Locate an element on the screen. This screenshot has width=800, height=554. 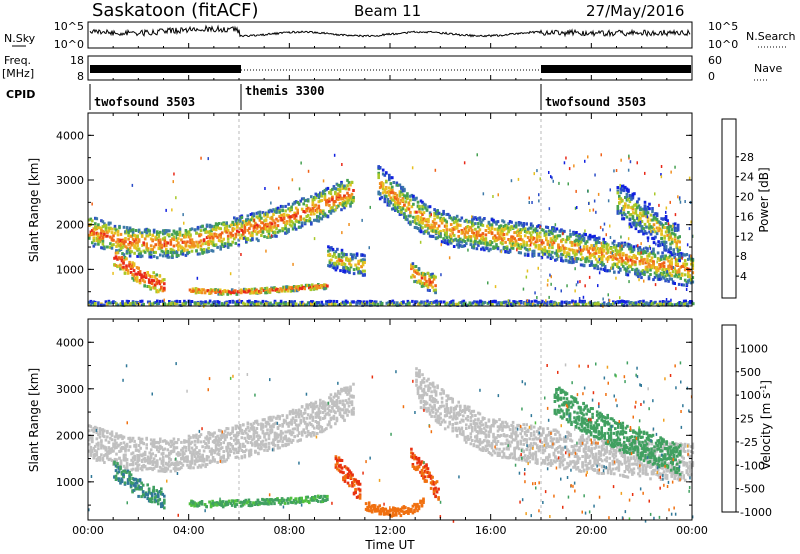
station-title: Saskatoon (fitACF) is located at coordinates (175, 10).